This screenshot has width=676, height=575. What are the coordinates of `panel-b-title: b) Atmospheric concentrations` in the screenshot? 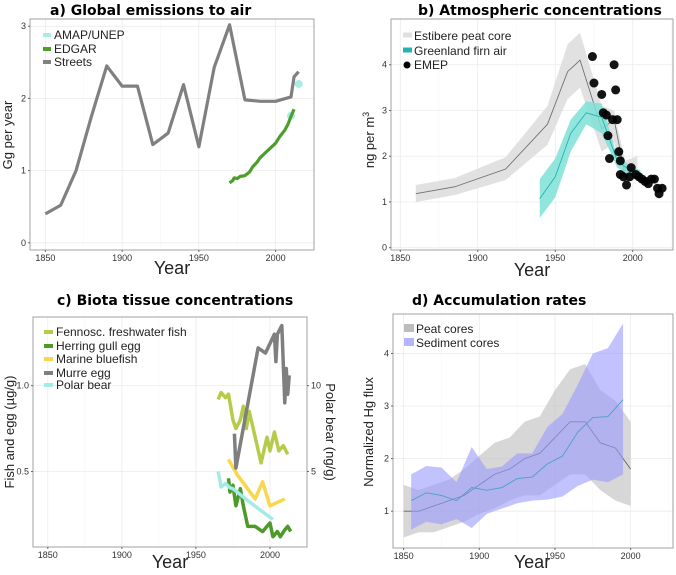 It's located at (540, 11).